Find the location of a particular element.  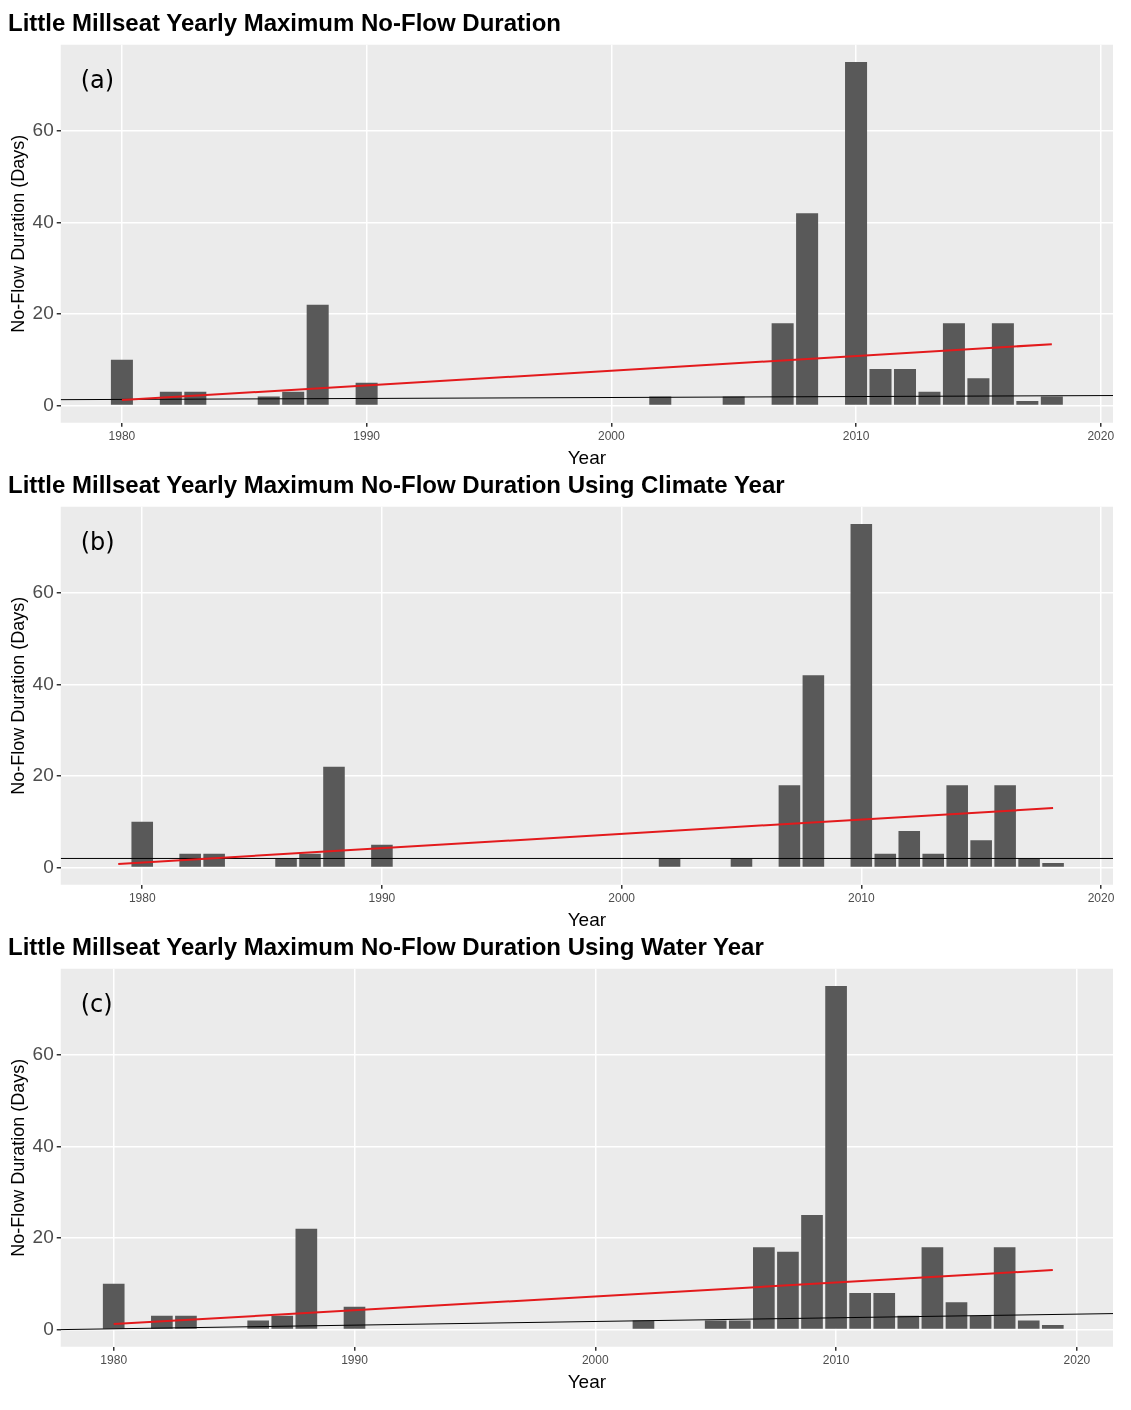

annotation: (a) is located at coordinates (97, 80).